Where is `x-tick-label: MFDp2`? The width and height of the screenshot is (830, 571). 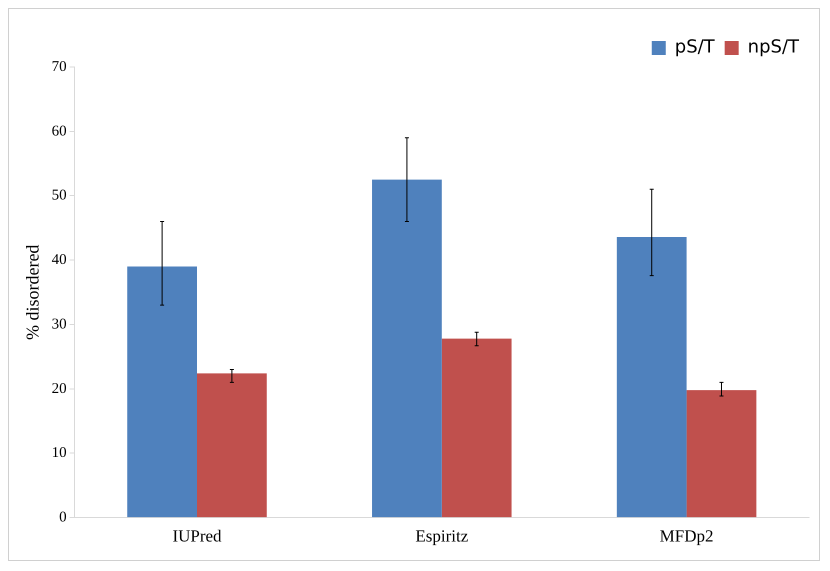 x-tick-label: MFDp2 is located at coordinates (687, 536).